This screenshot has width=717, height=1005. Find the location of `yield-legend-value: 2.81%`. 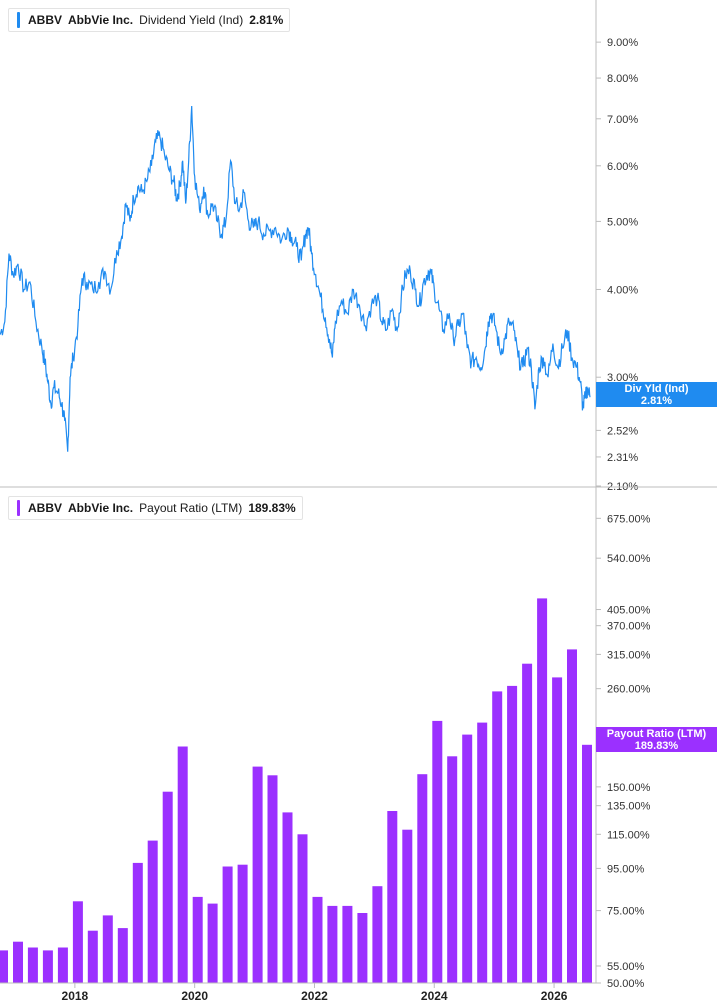

yield-legend-value: 2.81% is located at coordinates (266, 20).